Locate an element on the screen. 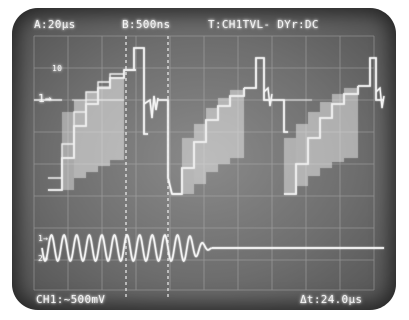  horizontal-b-readout: B:500ns is located at coordinates (146, 24).